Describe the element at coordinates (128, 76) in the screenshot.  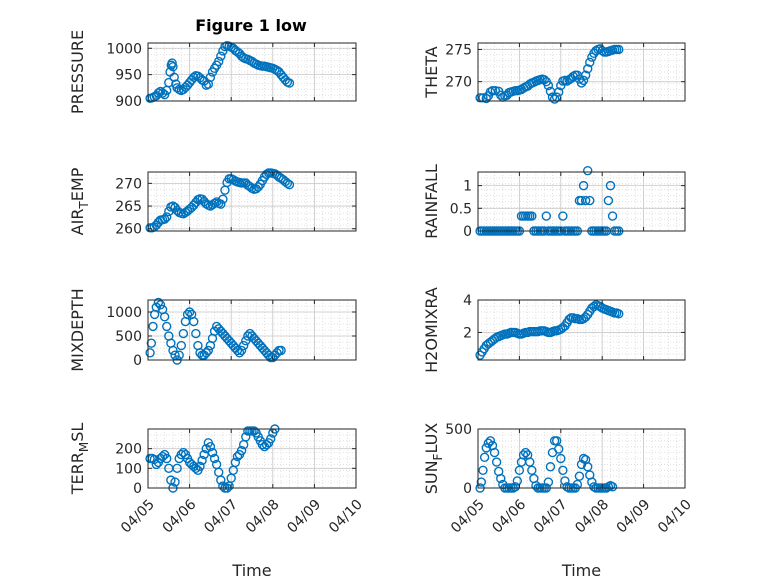
I see `y-tick-label: 950` at that location.